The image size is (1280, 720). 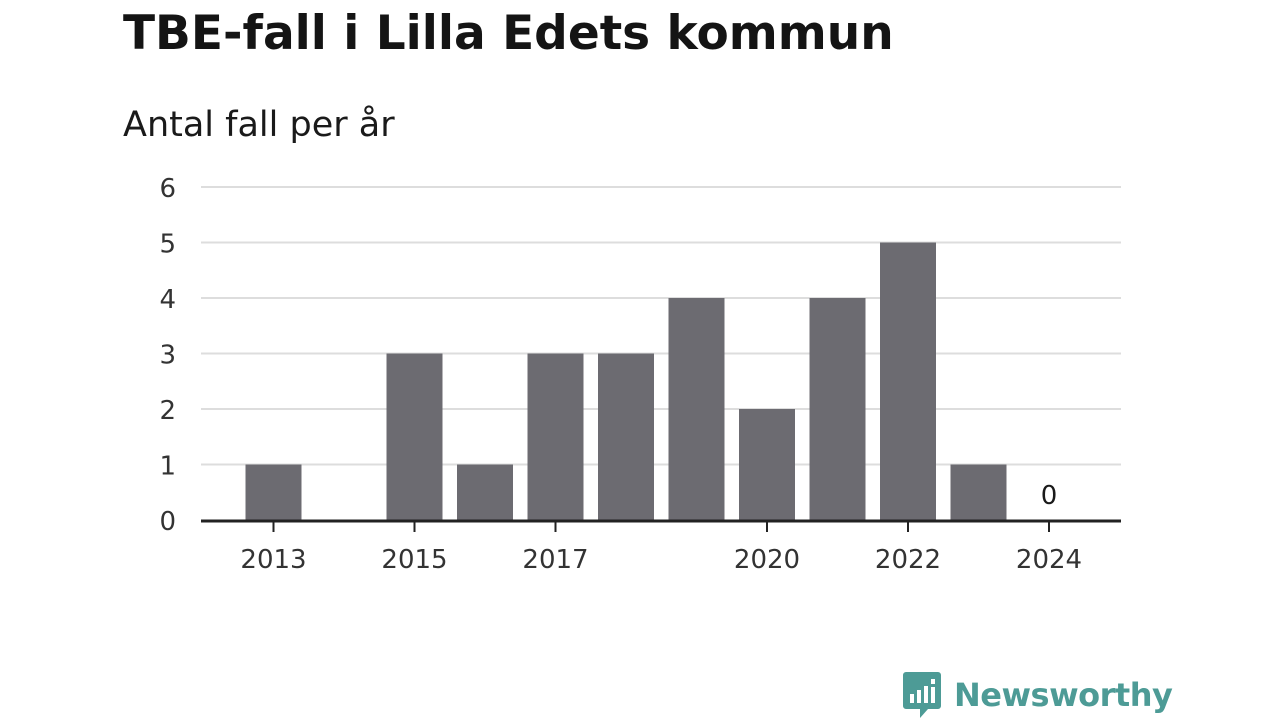 What do you see at coordinates (1049, 496) in the screenshot?
I see `data-label: 0` at bounding box center [1049, 496].